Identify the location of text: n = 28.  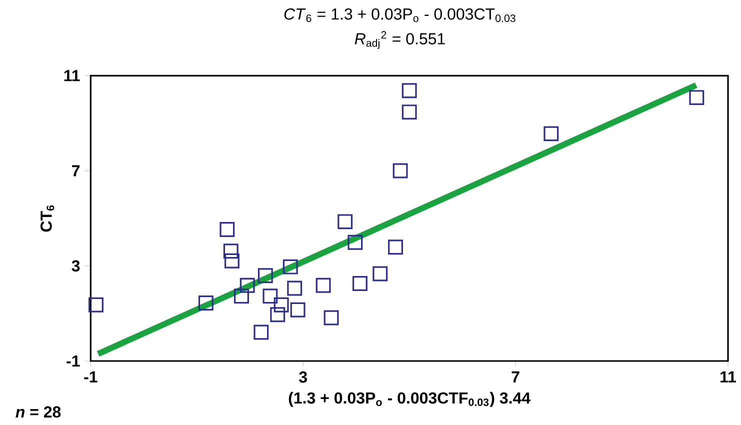
(38, 412).